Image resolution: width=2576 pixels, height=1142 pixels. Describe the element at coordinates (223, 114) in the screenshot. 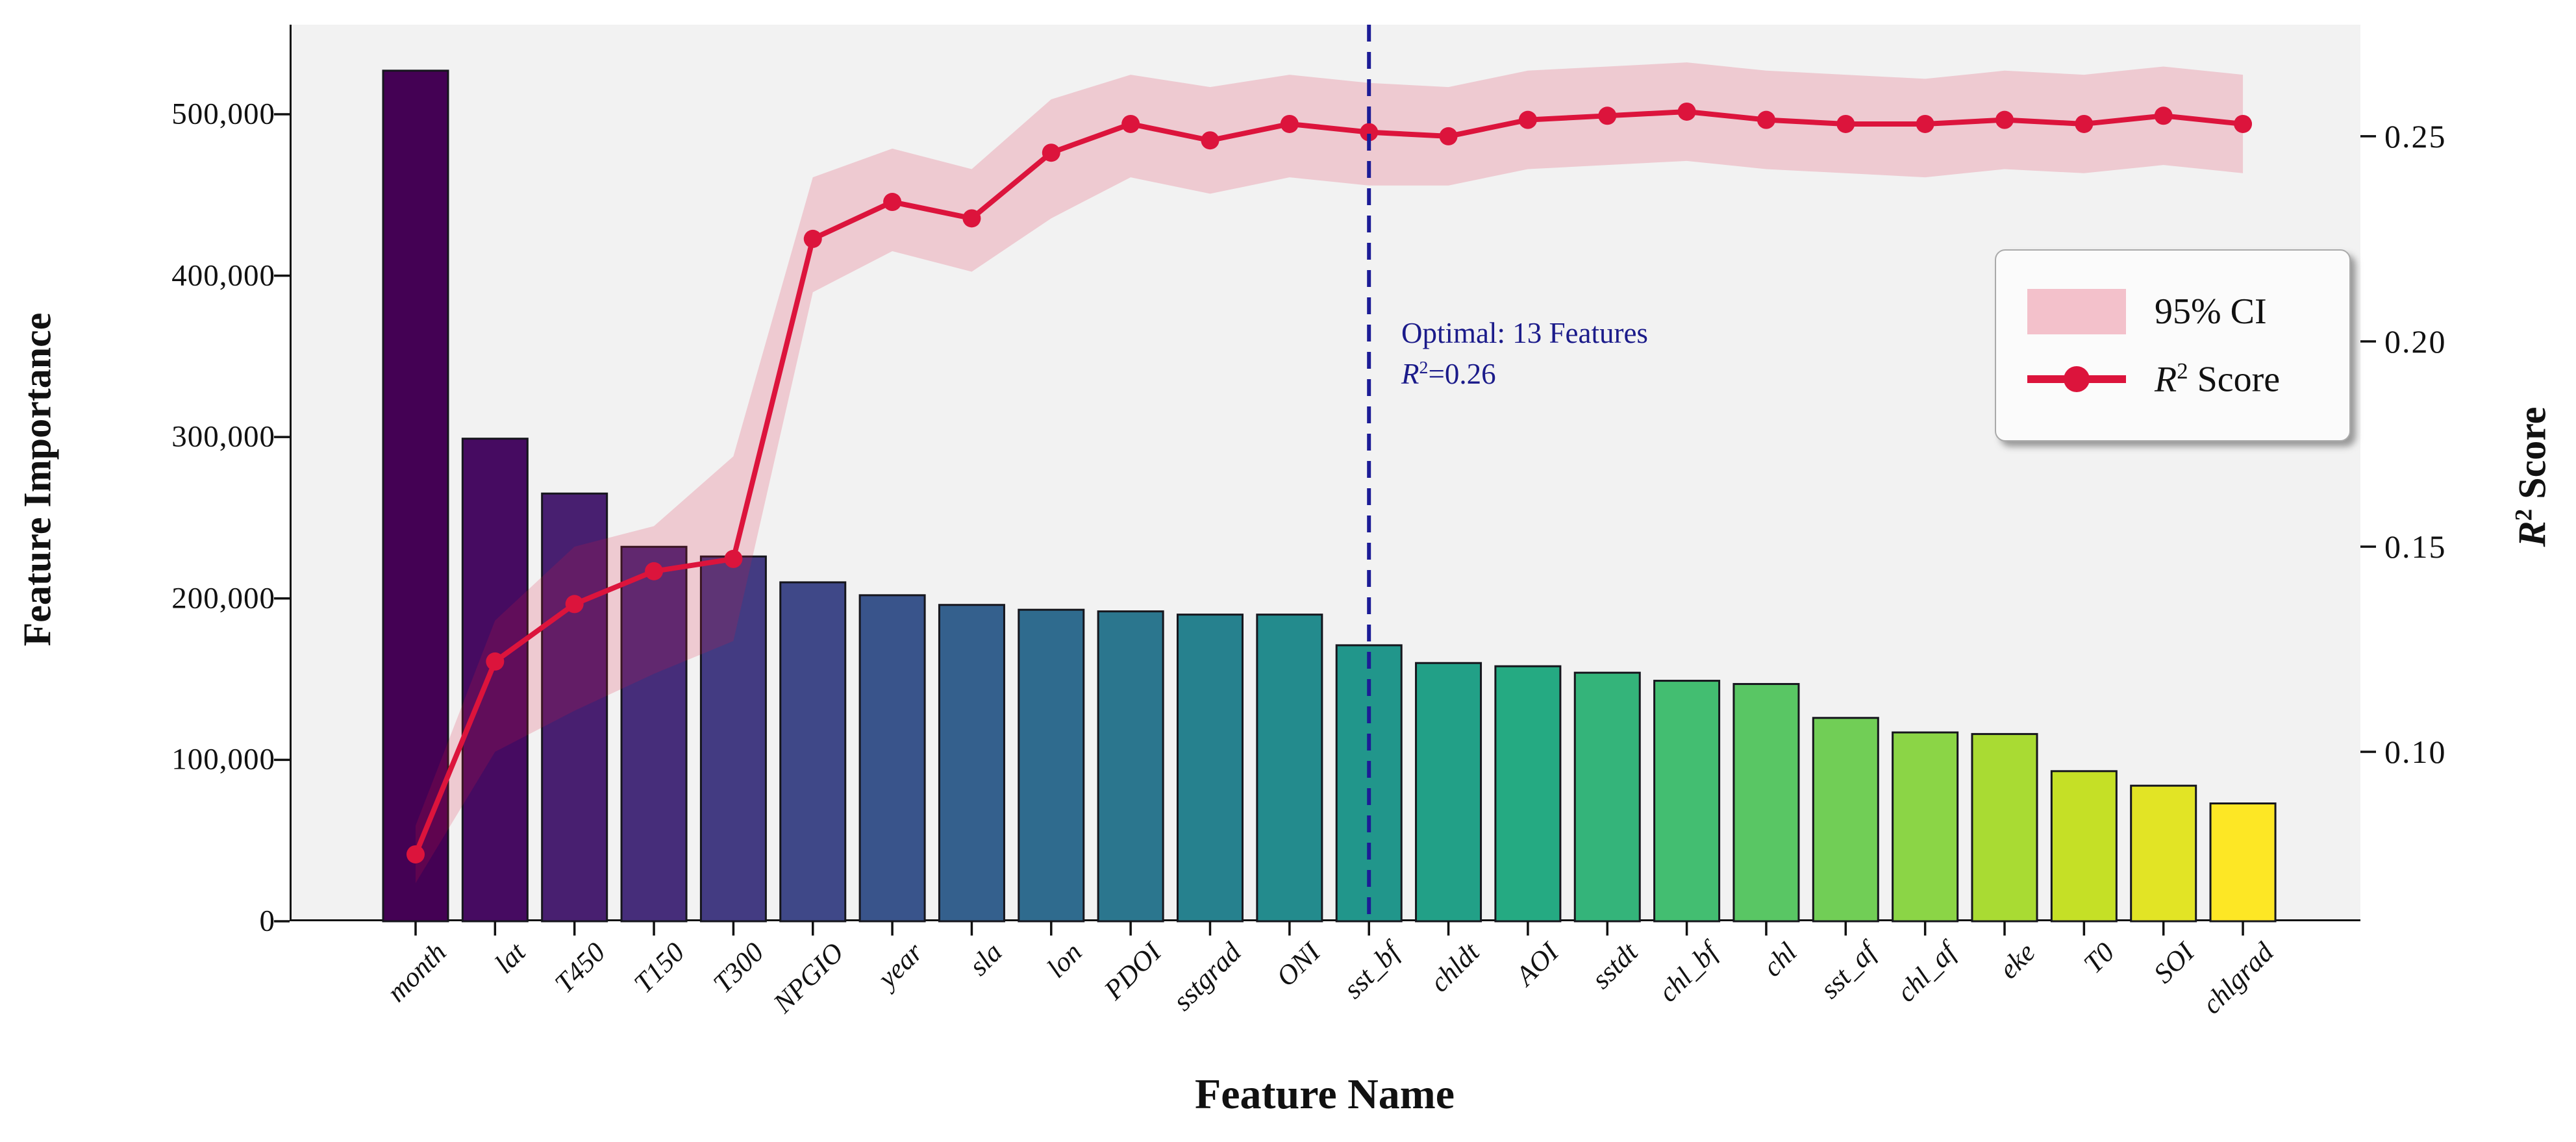

I see `ytick-label-500,000: 500,000` at that location.